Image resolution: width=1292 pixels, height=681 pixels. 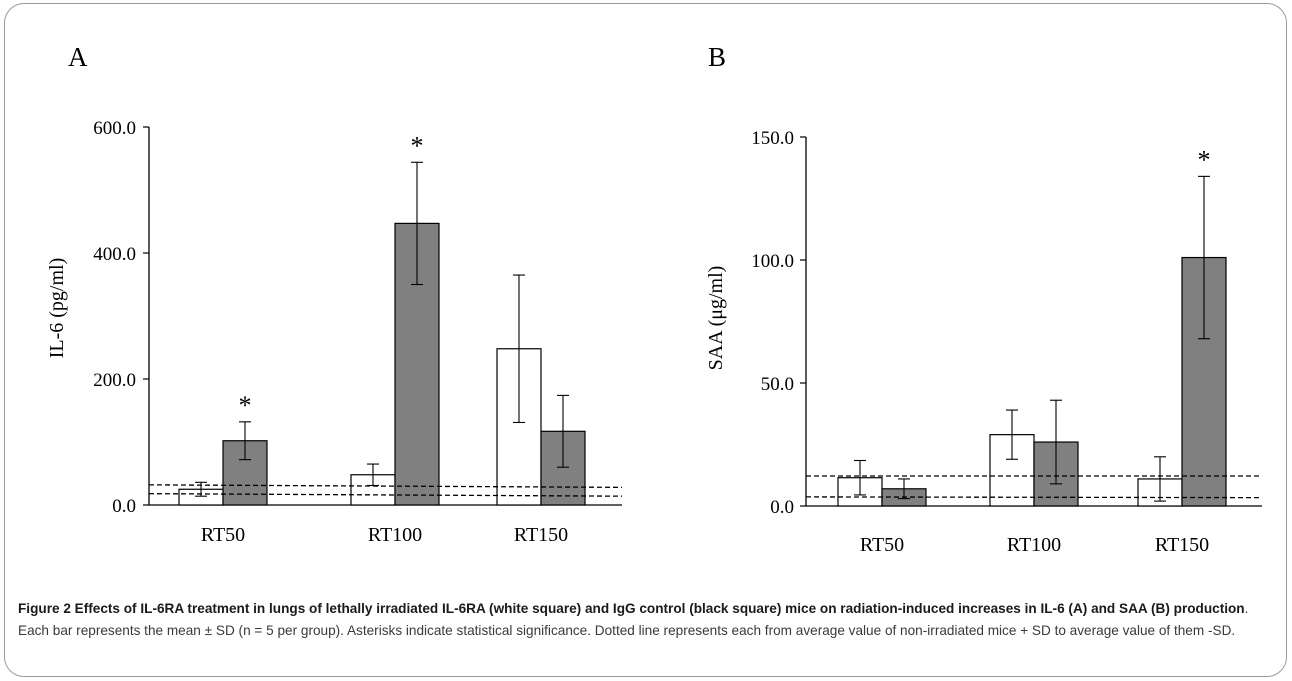 I want to click on panel-b-letter: B, so click(x=717, y=57).